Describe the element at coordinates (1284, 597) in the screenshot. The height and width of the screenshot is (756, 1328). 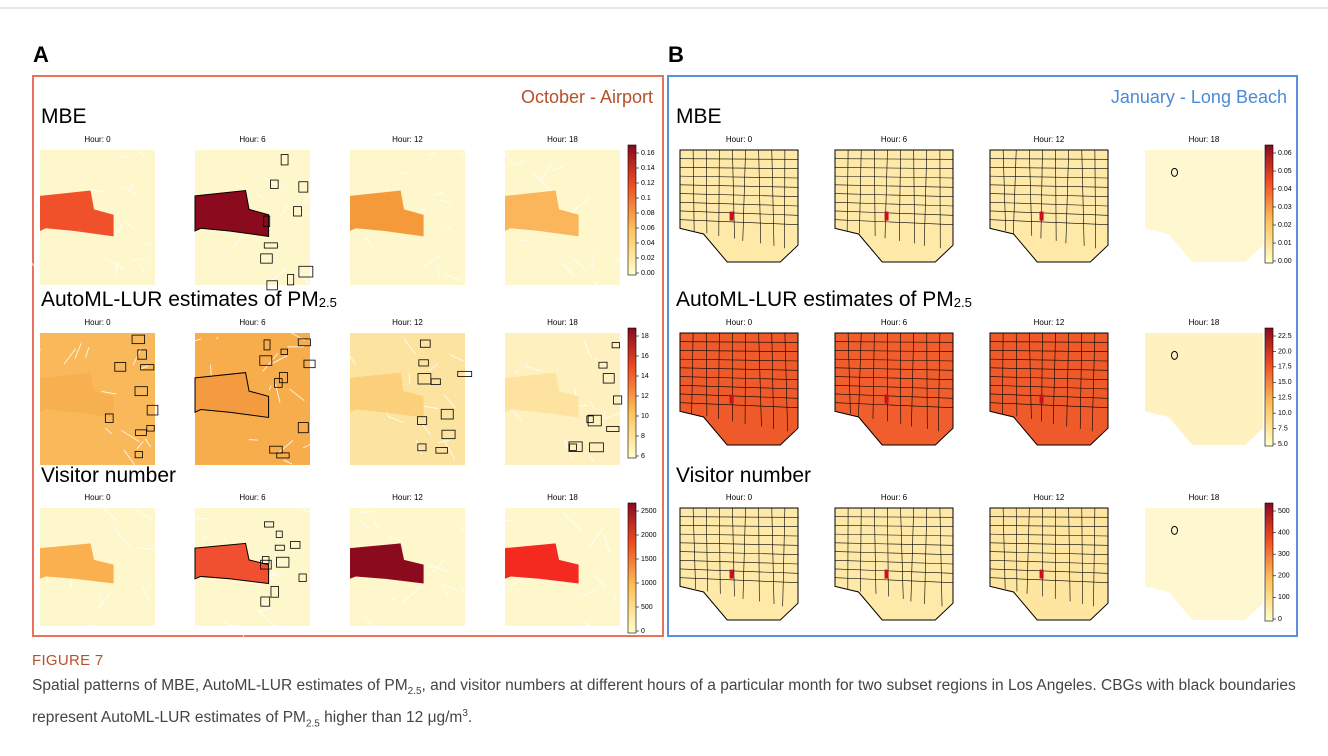
I see `colorbar-label: 100` at that location.